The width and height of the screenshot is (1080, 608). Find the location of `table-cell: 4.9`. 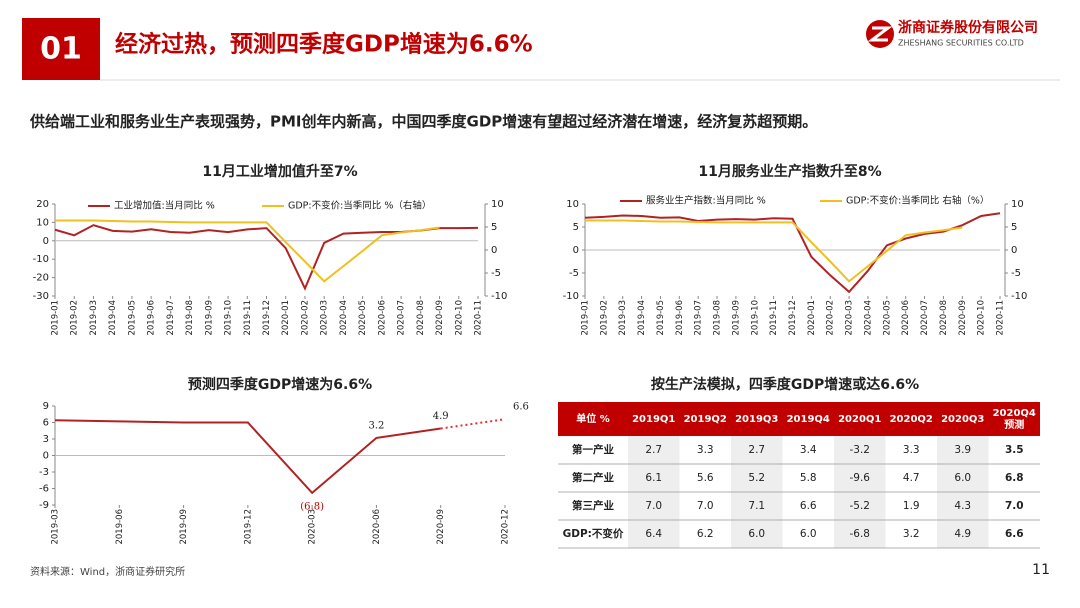

table-cell: 4.9 is located at coordinates (962, 534).